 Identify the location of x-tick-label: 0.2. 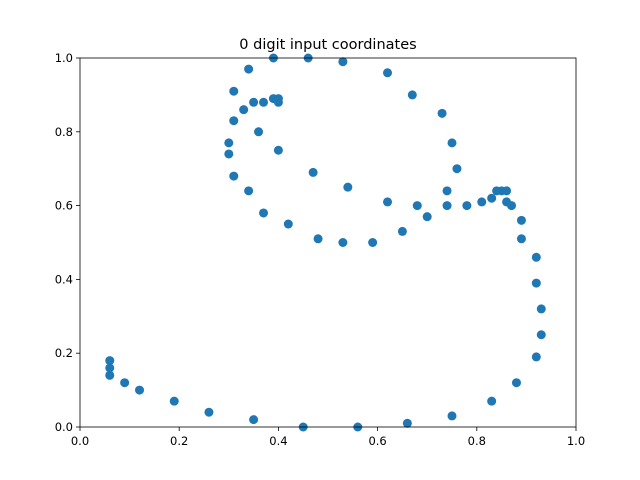
(179, 441).